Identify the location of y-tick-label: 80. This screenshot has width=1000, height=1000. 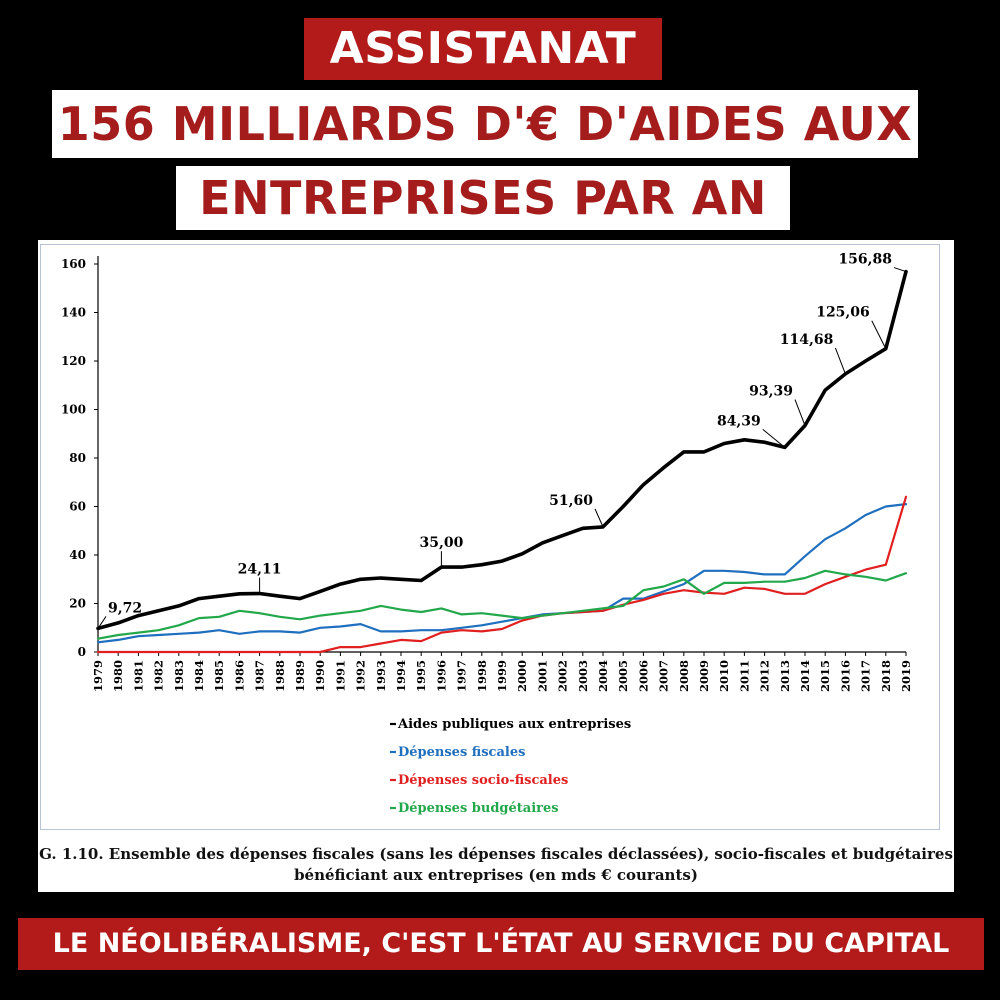
(77, 458).